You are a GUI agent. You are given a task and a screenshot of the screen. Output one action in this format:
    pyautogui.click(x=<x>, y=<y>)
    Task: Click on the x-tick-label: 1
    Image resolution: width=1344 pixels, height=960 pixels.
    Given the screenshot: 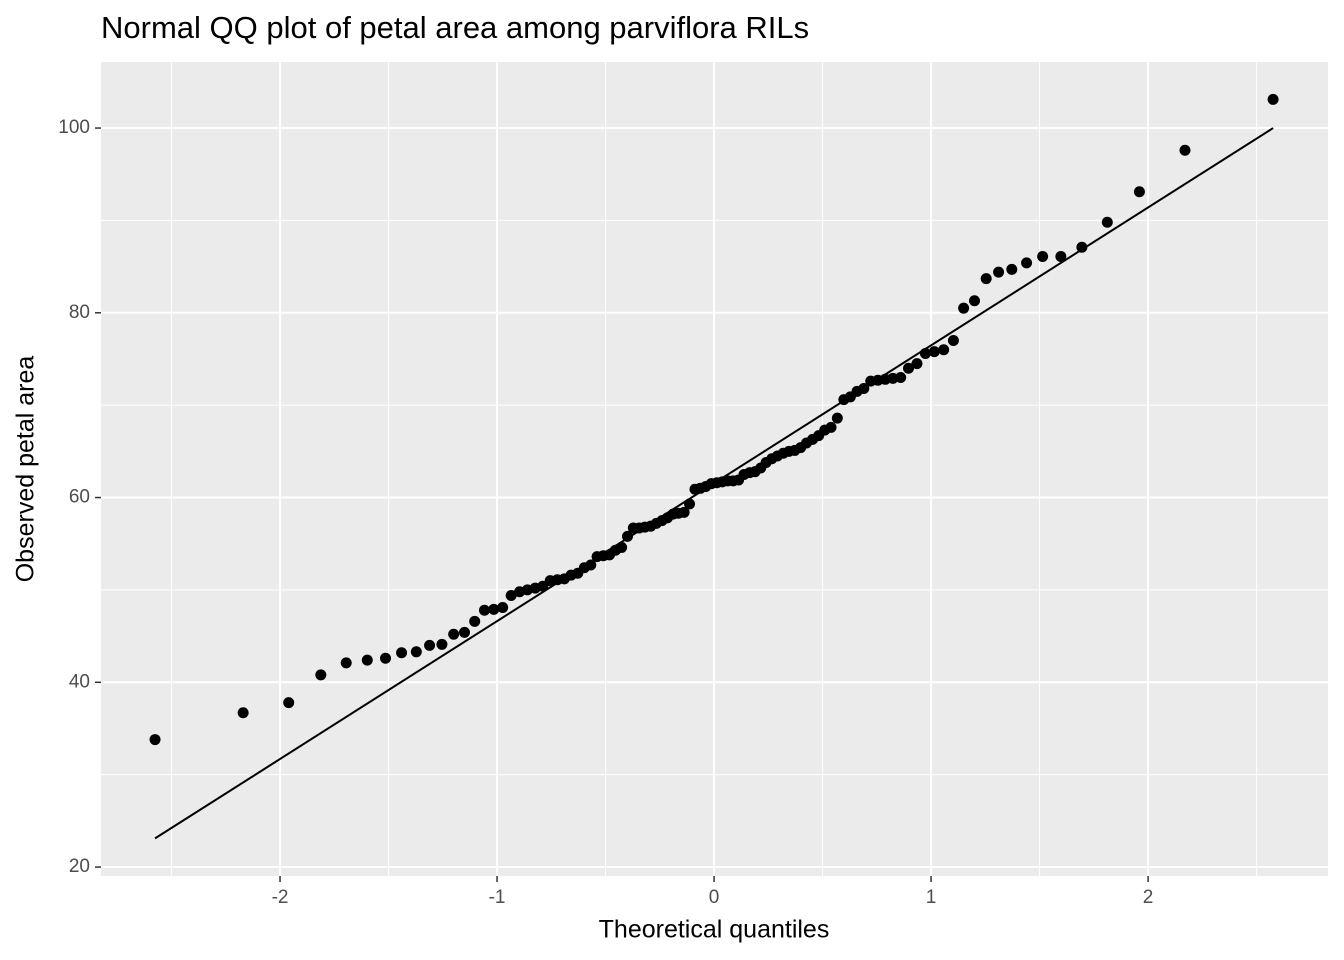 What is the action you would take?
    pyautogui.click(x=931, y=897)
    